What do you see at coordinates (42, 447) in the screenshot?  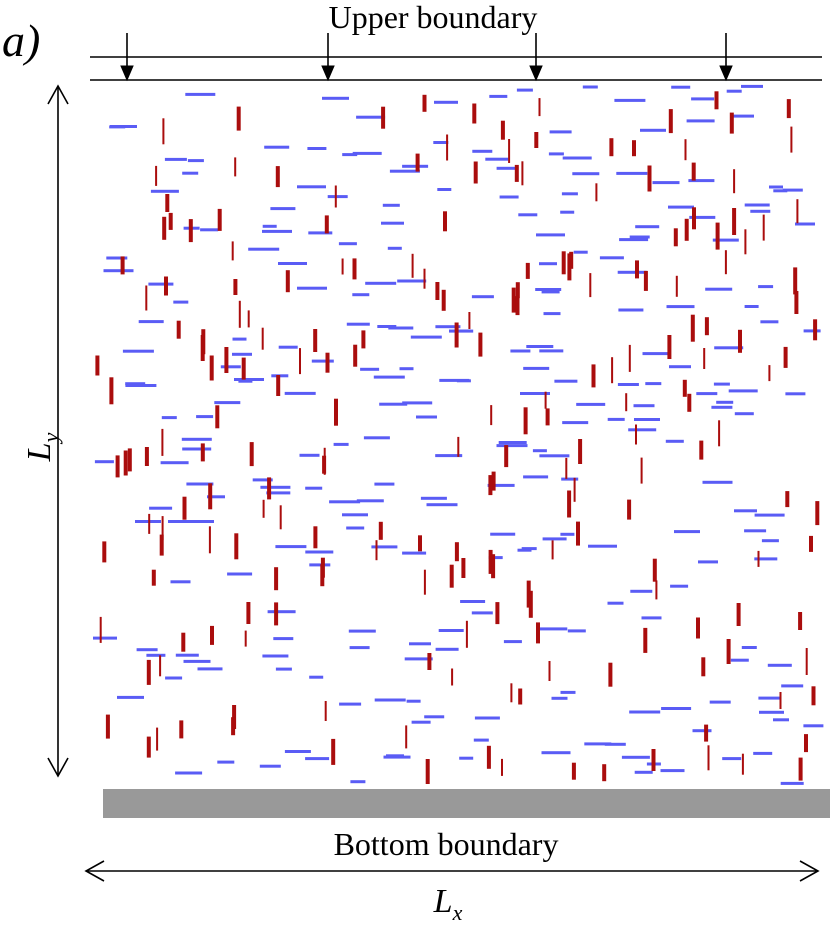 I see `ly-label: Ly` at bounding box center [42, 447].